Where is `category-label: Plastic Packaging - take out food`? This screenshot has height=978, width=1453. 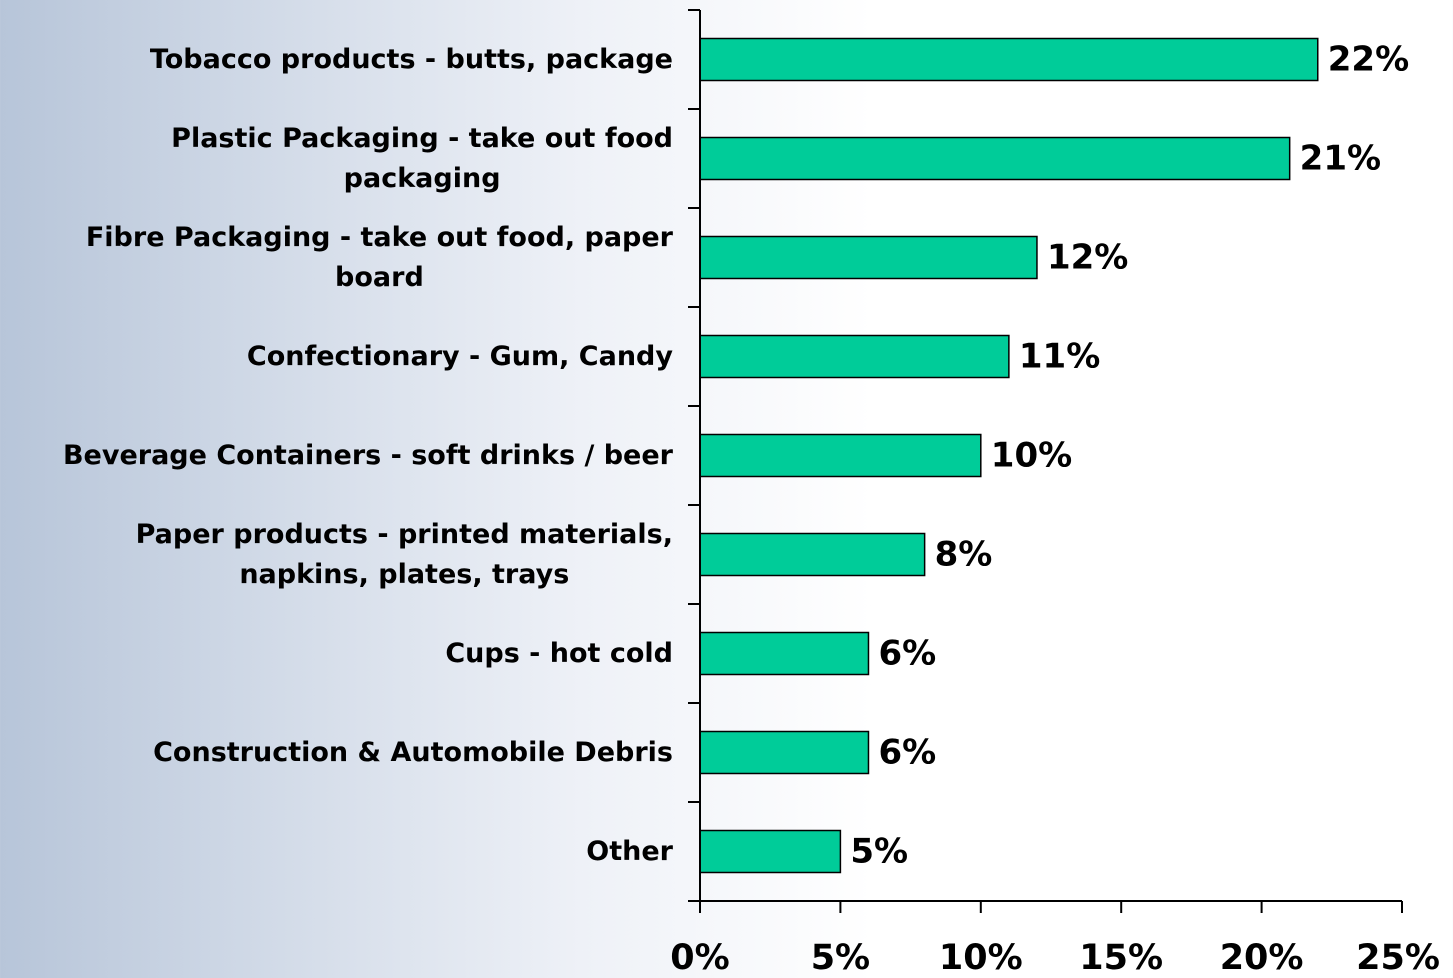 category-label: Plastic Packaging - take out food is located at coordinates (422, 138).